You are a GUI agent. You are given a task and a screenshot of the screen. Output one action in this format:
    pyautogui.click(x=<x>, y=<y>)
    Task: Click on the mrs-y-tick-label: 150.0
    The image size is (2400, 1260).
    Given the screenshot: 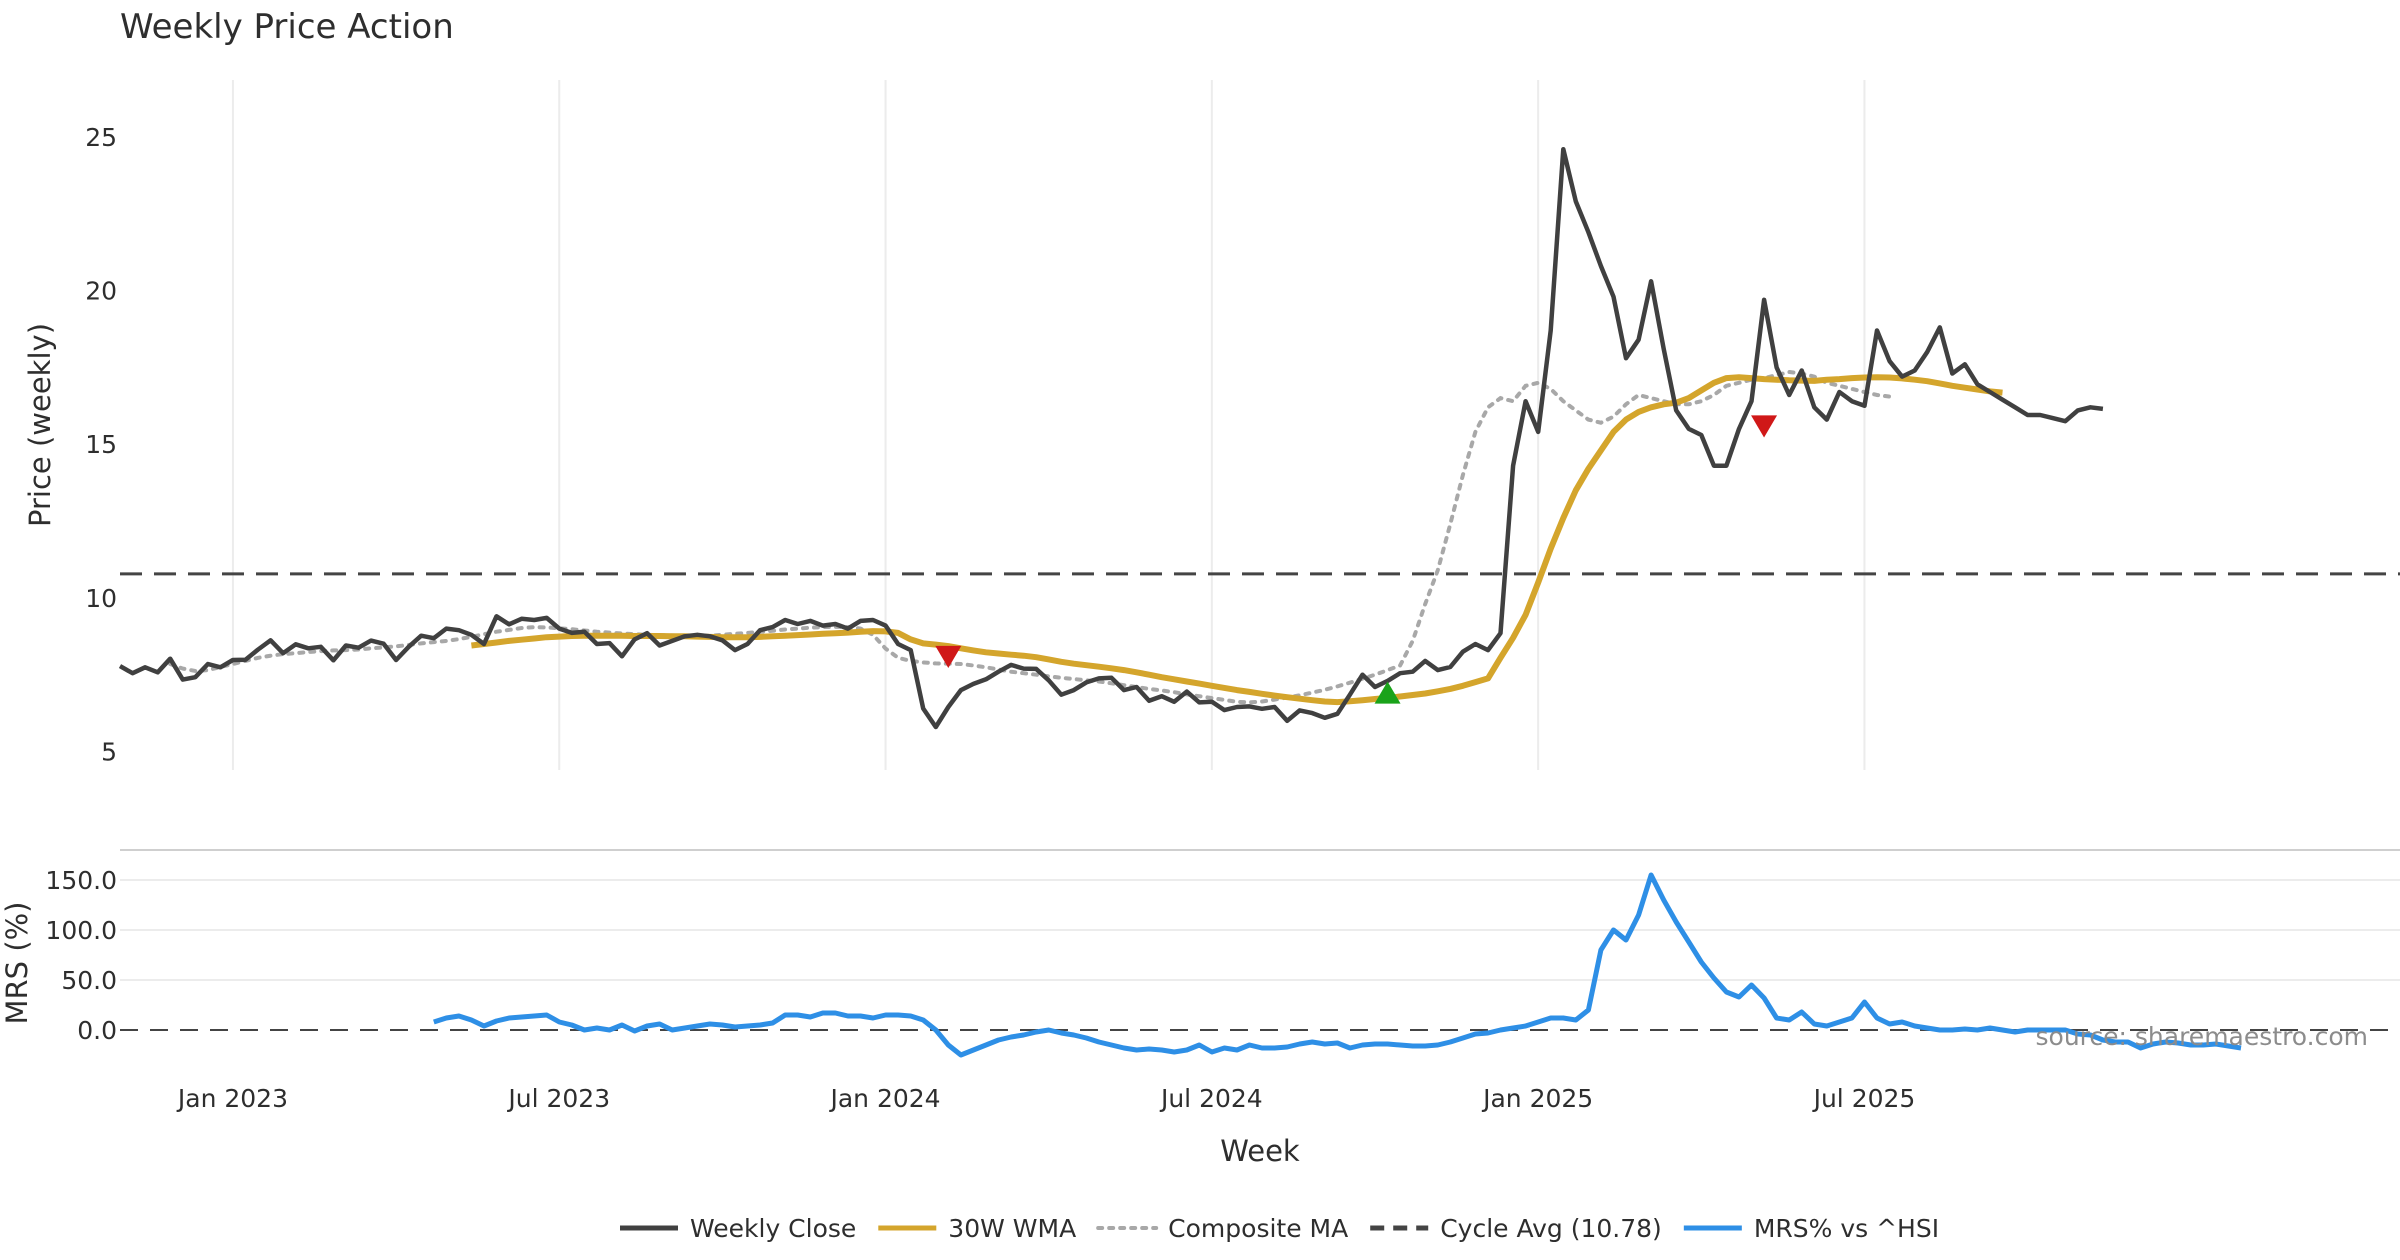 What is the action you would take?
    pyautogui.click(x=81, y=880)
    